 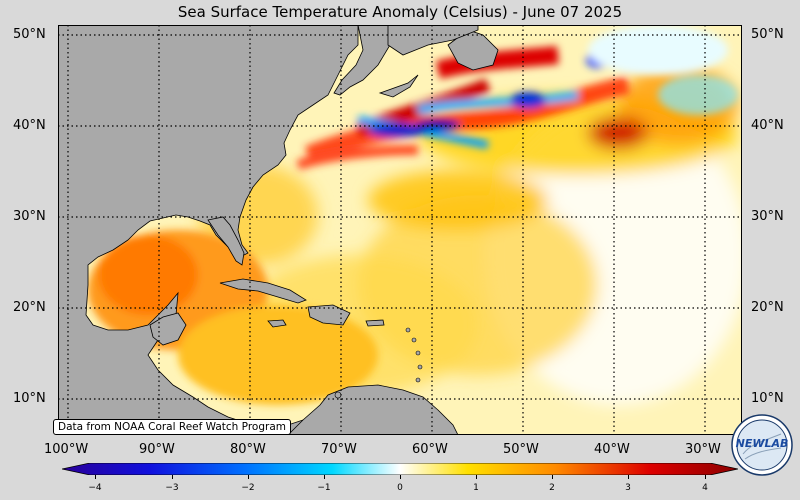 I want to click on colorbar, so click(x=400, y=469).